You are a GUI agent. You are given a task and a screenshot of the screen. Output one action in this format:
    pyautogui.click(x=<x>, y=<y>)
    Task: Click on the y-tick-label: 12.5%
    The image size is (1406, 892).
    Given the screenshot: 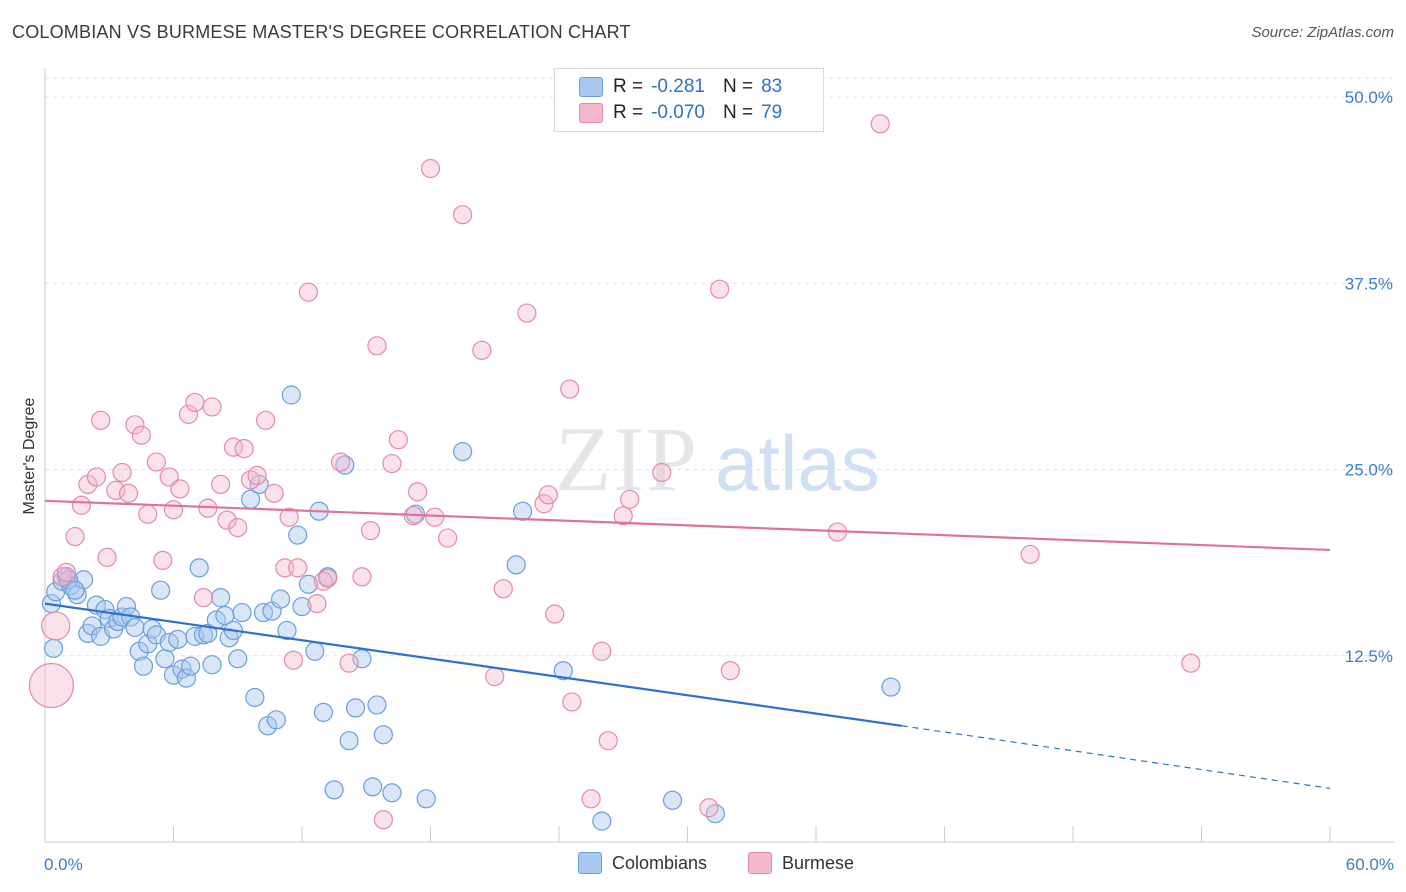 What is the action you would take?
    pyautogui.click(x=1369, y=656)
    